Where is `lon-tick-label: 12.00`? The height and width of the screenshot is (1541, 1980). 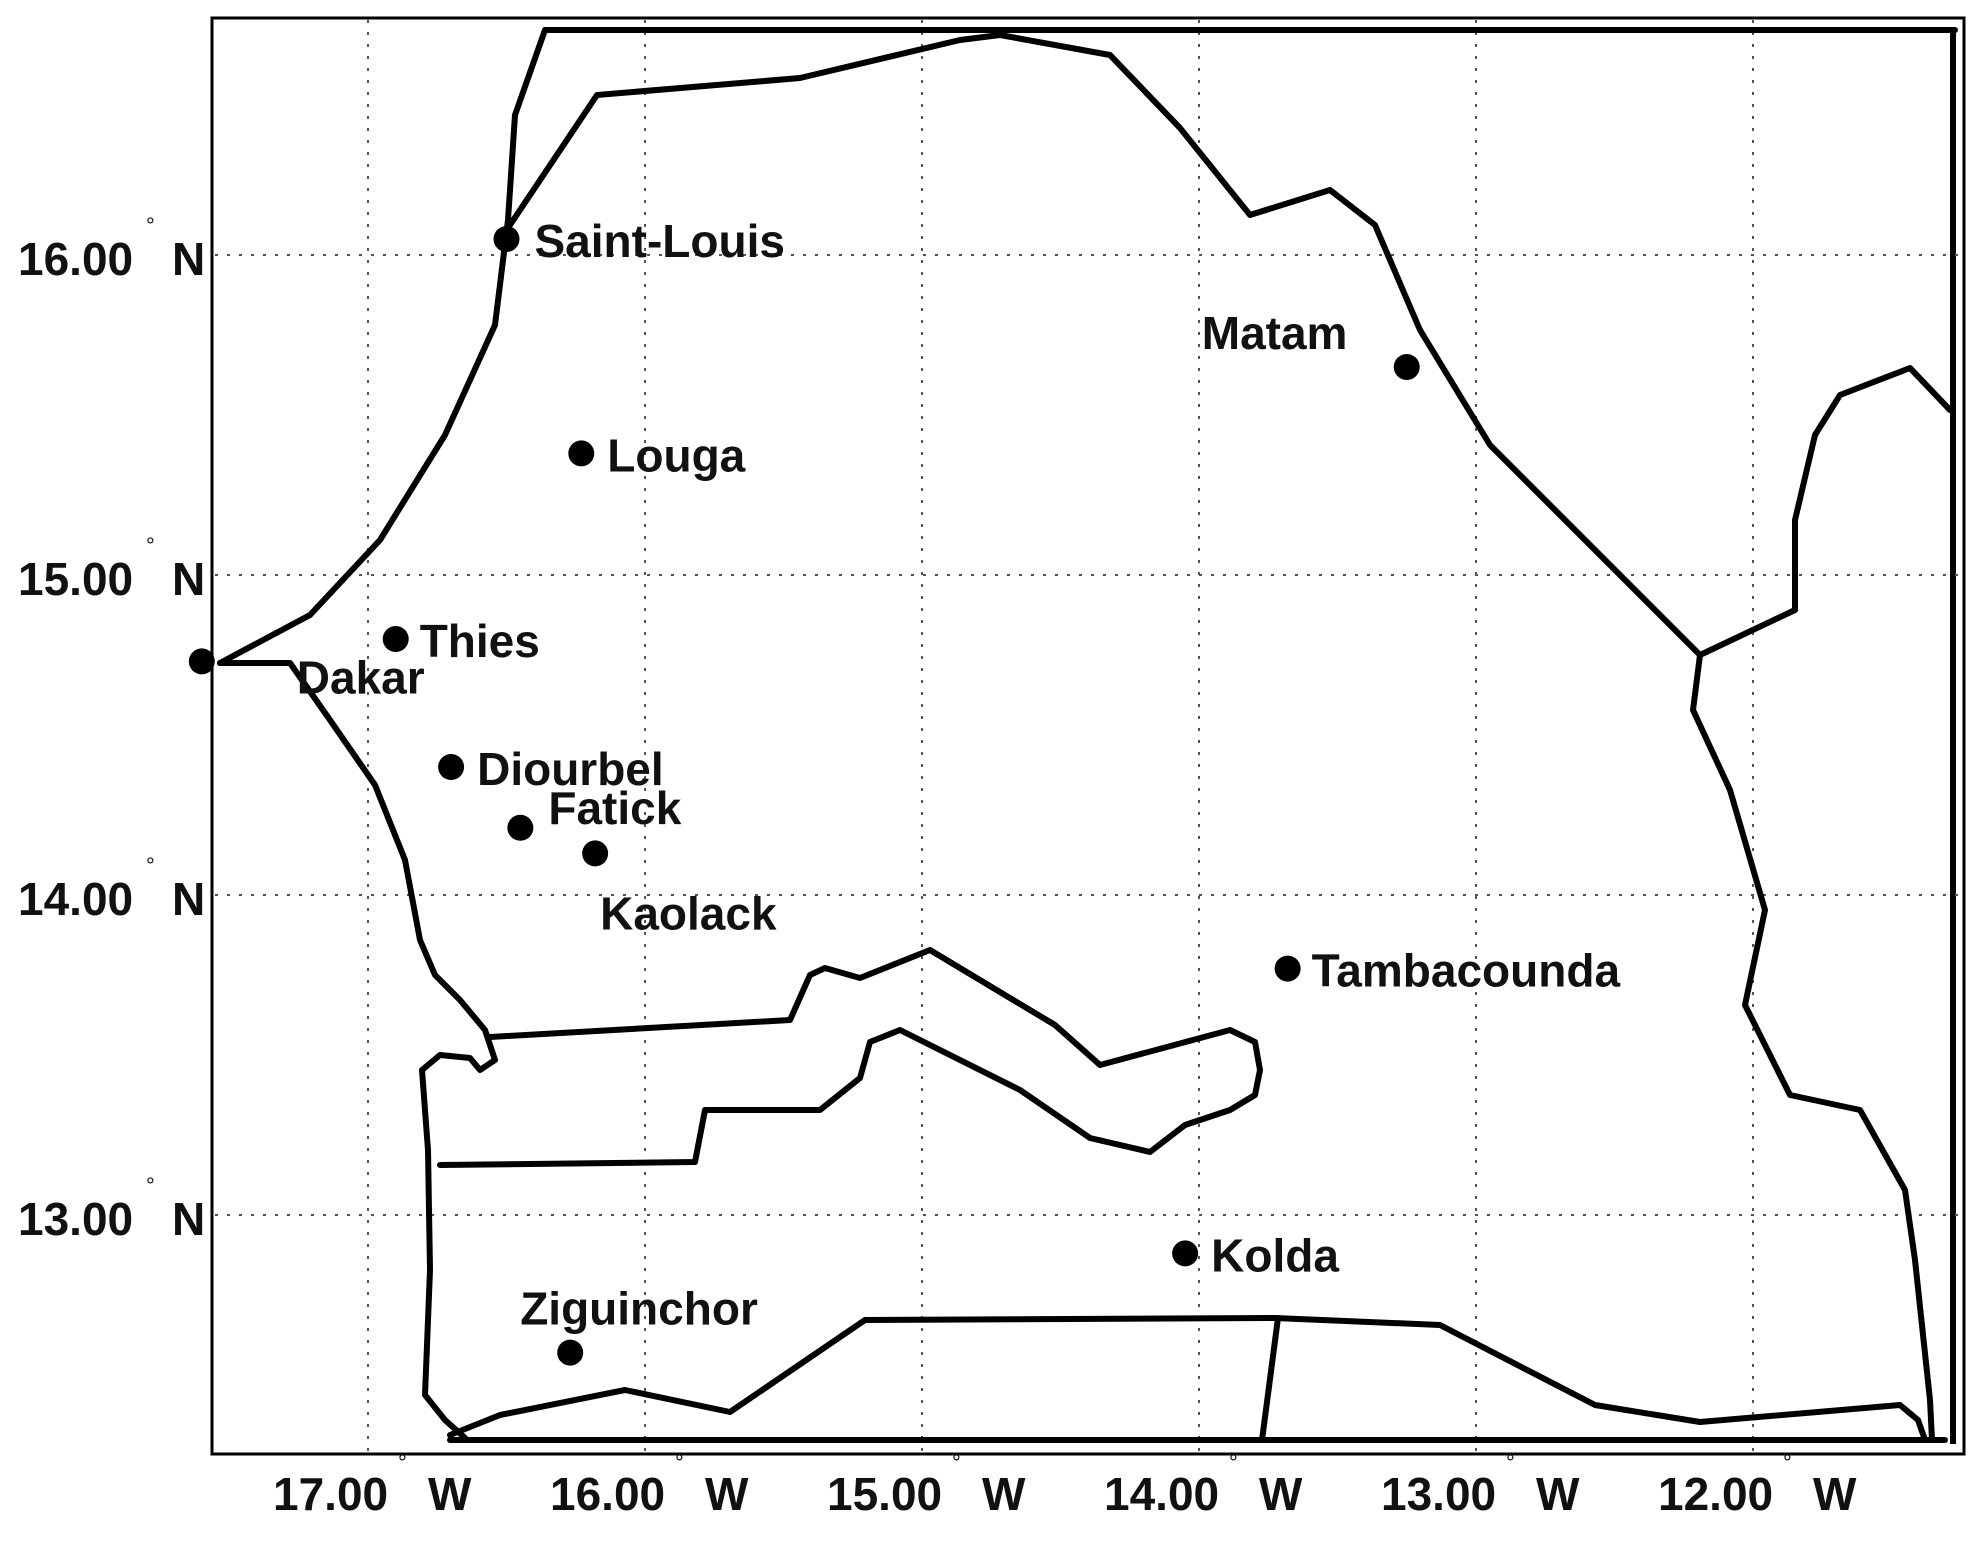 lon-tick-label: 12.00 is located at coordinates (1715, 1494).